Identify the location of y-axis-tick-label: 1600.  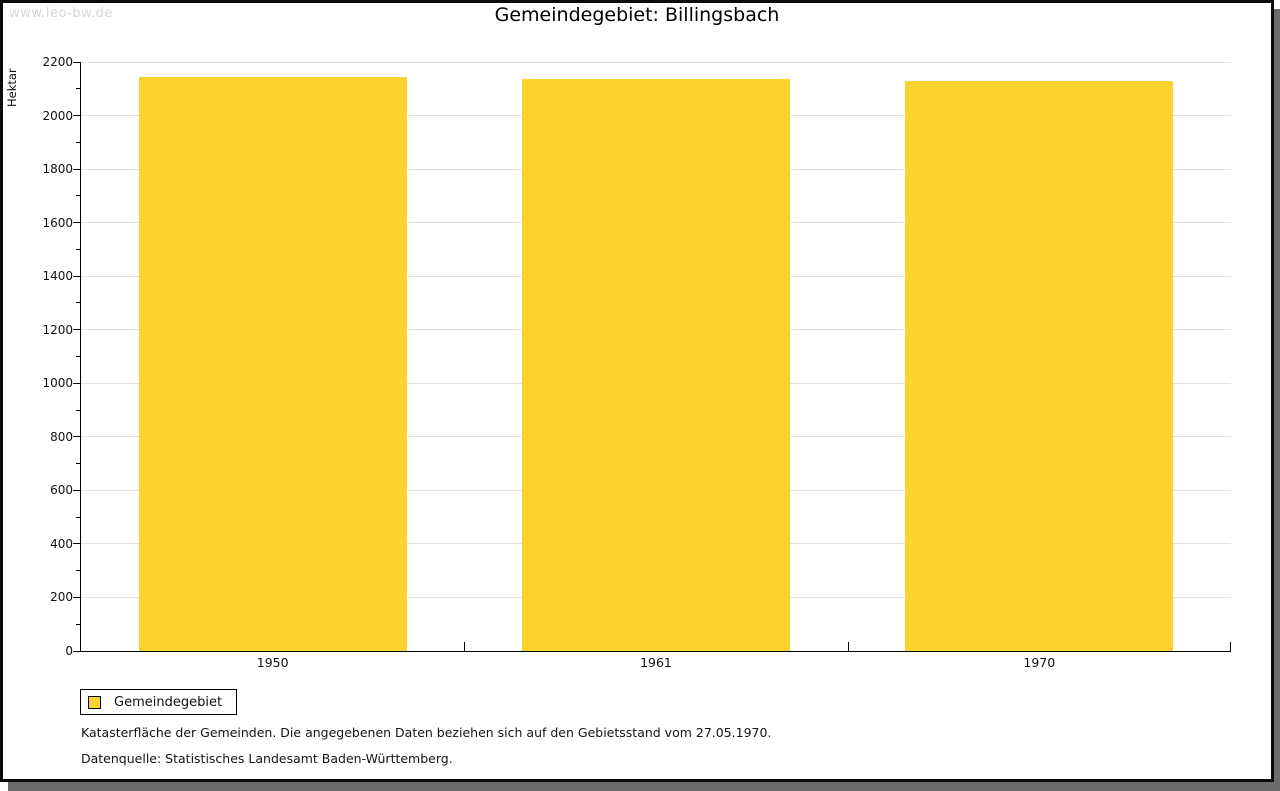
(57, 222).